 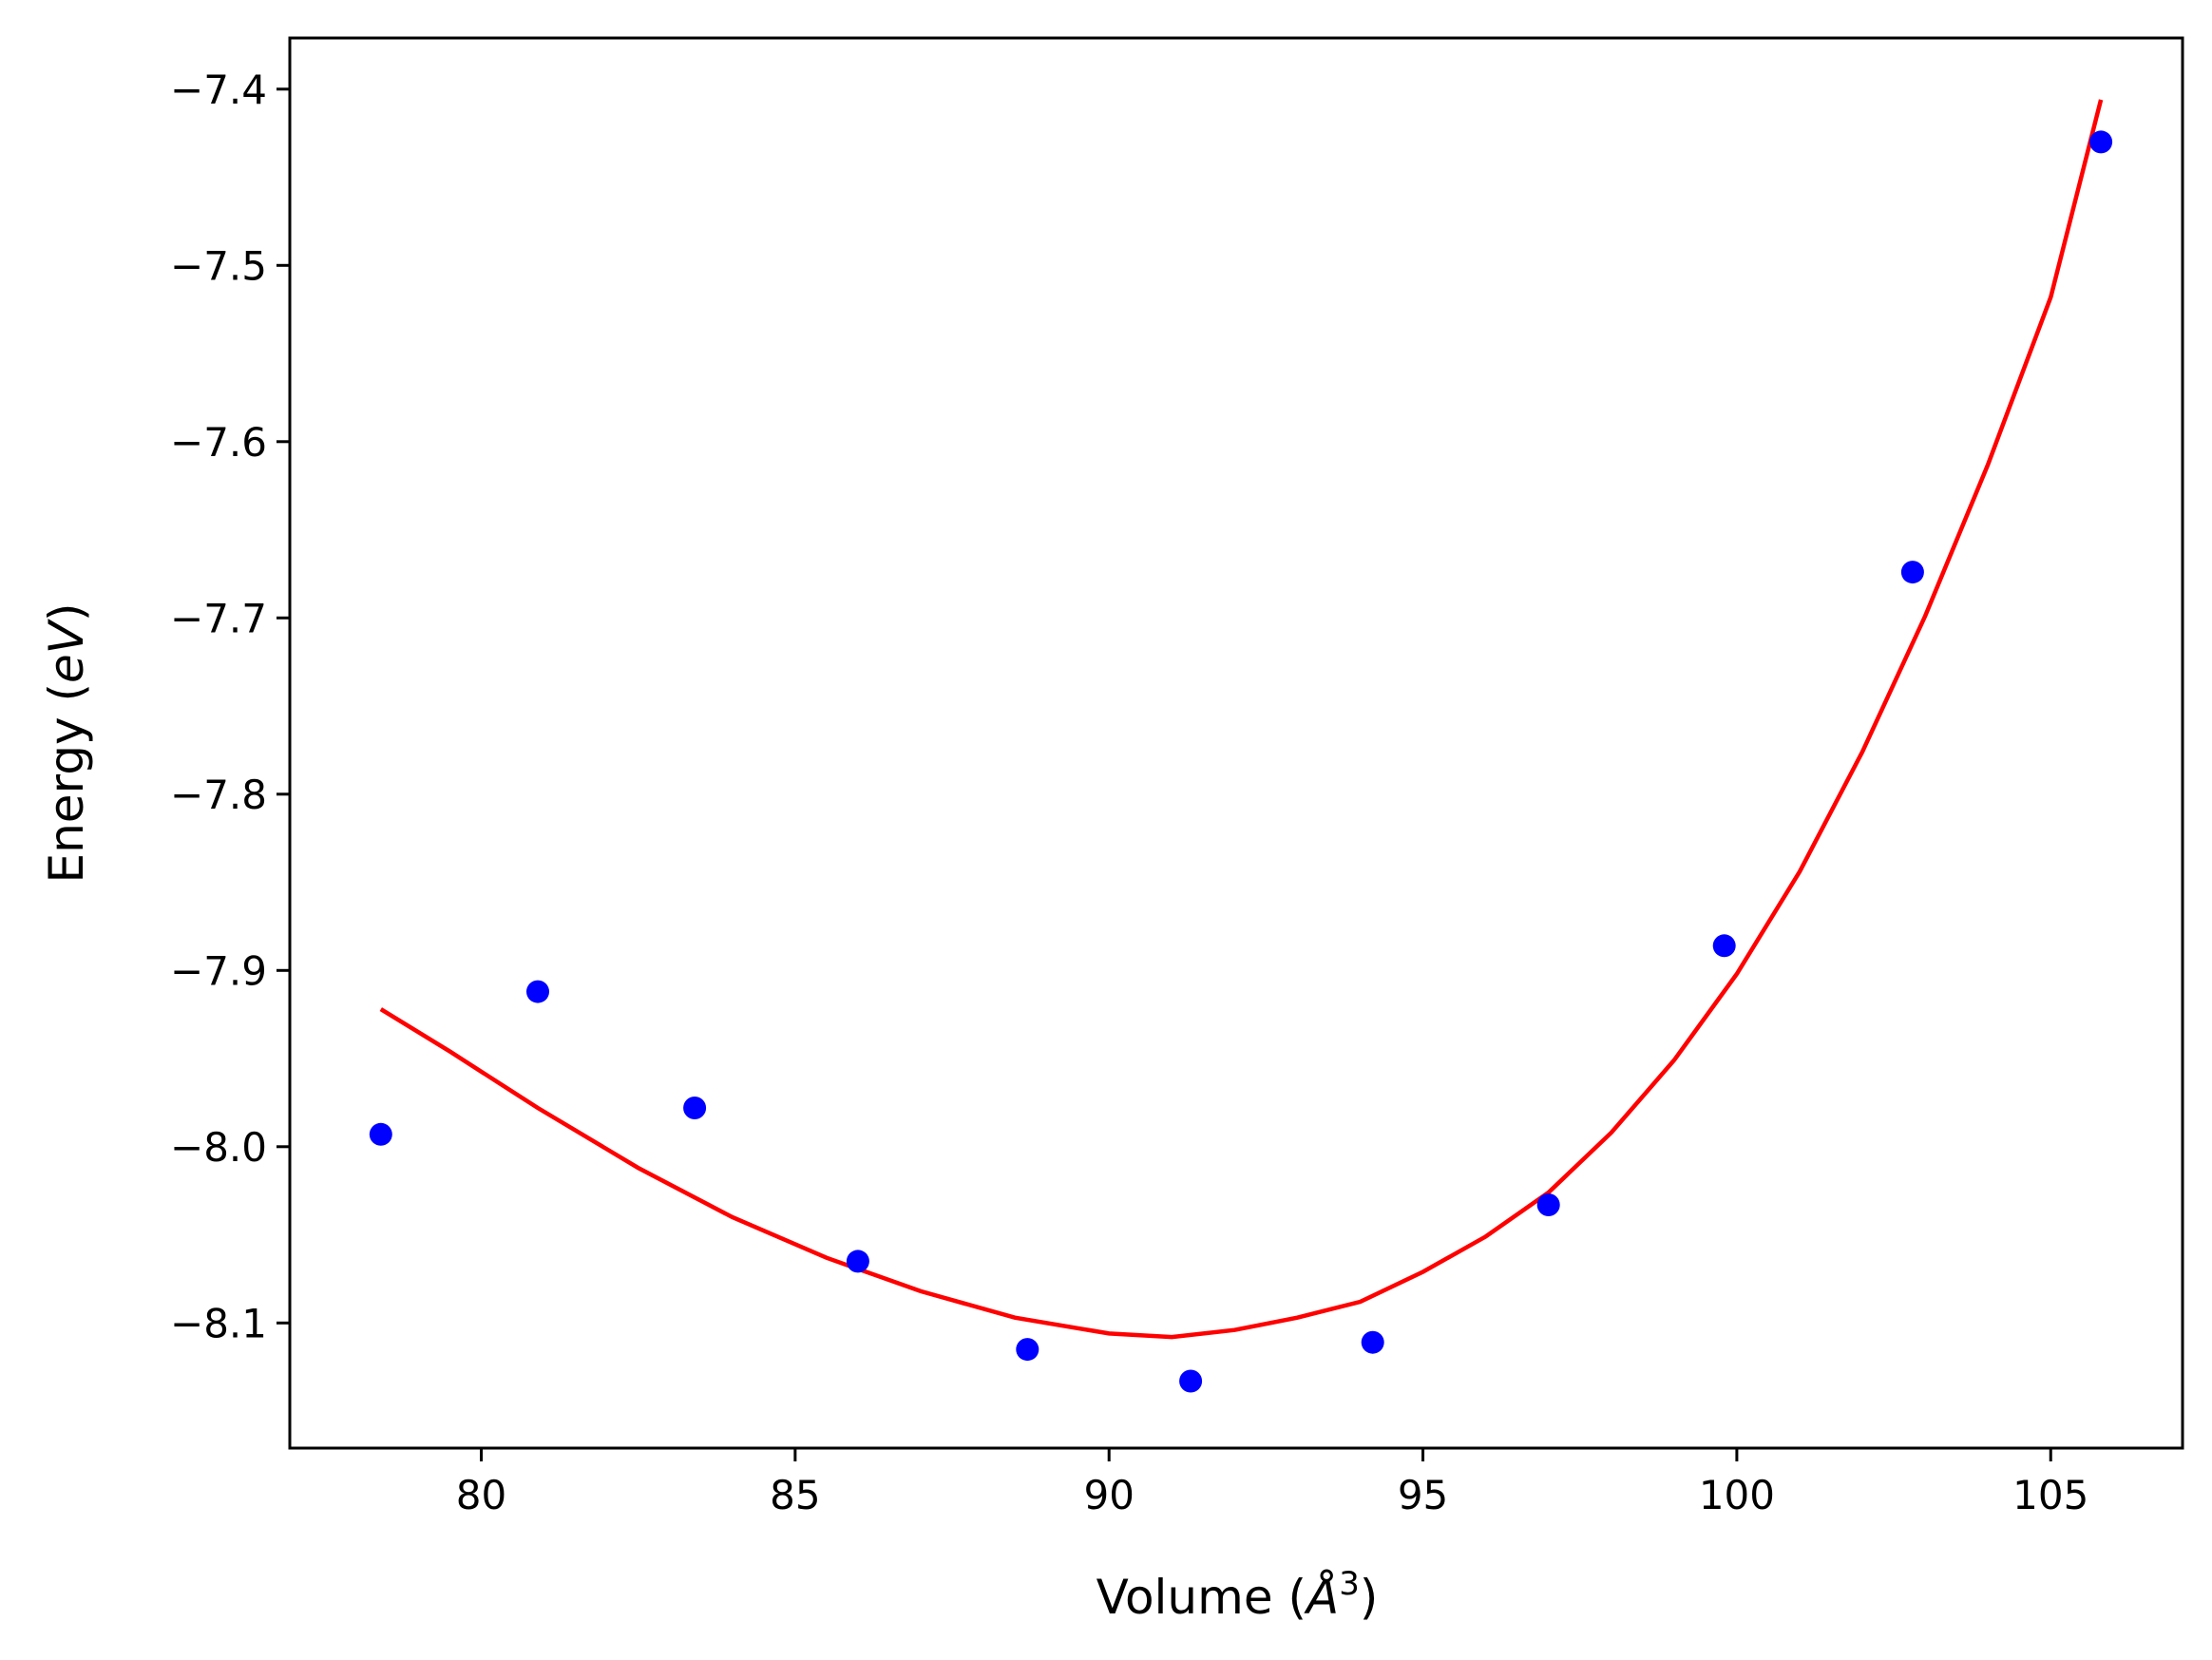 I want to click on x-axis-label: Volume (Å3), so click(x=1238, y=1595).